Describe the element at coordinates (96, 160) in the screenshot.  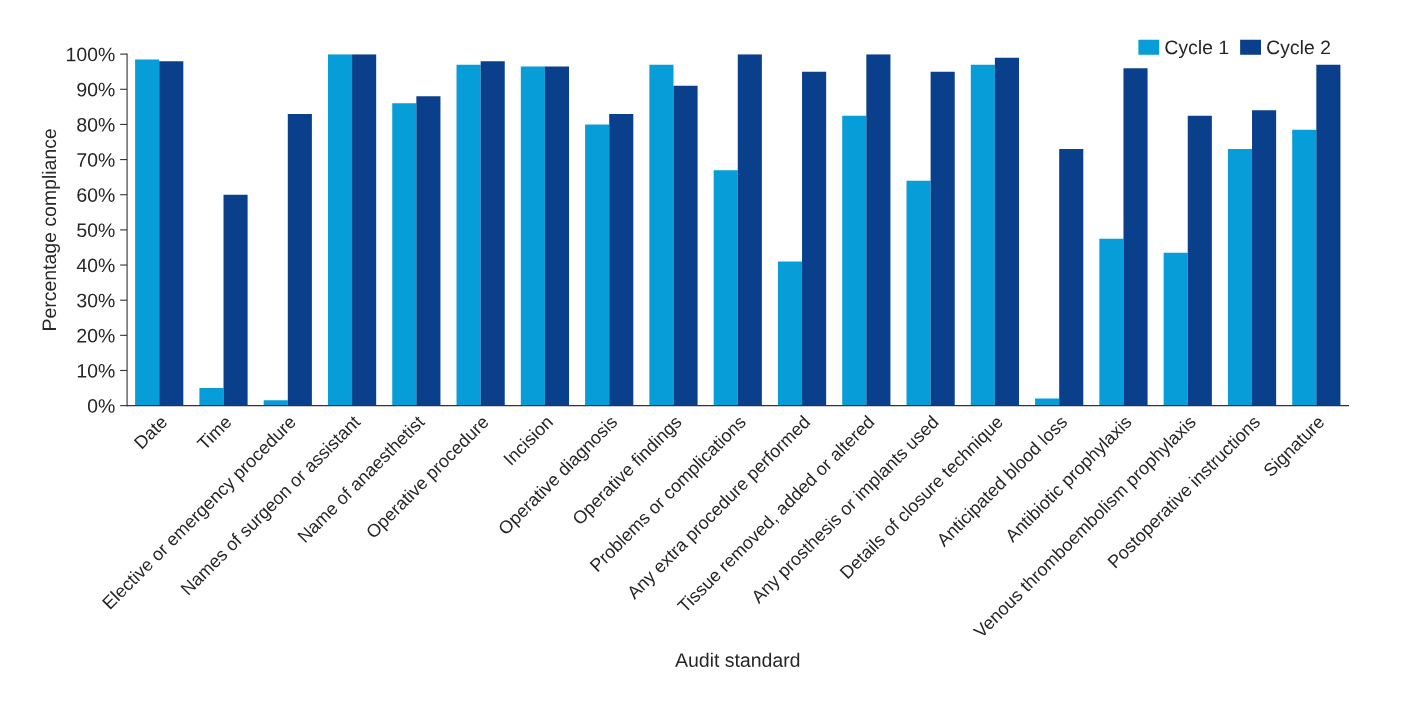
I see `y-tick-label: 70%` at that location.